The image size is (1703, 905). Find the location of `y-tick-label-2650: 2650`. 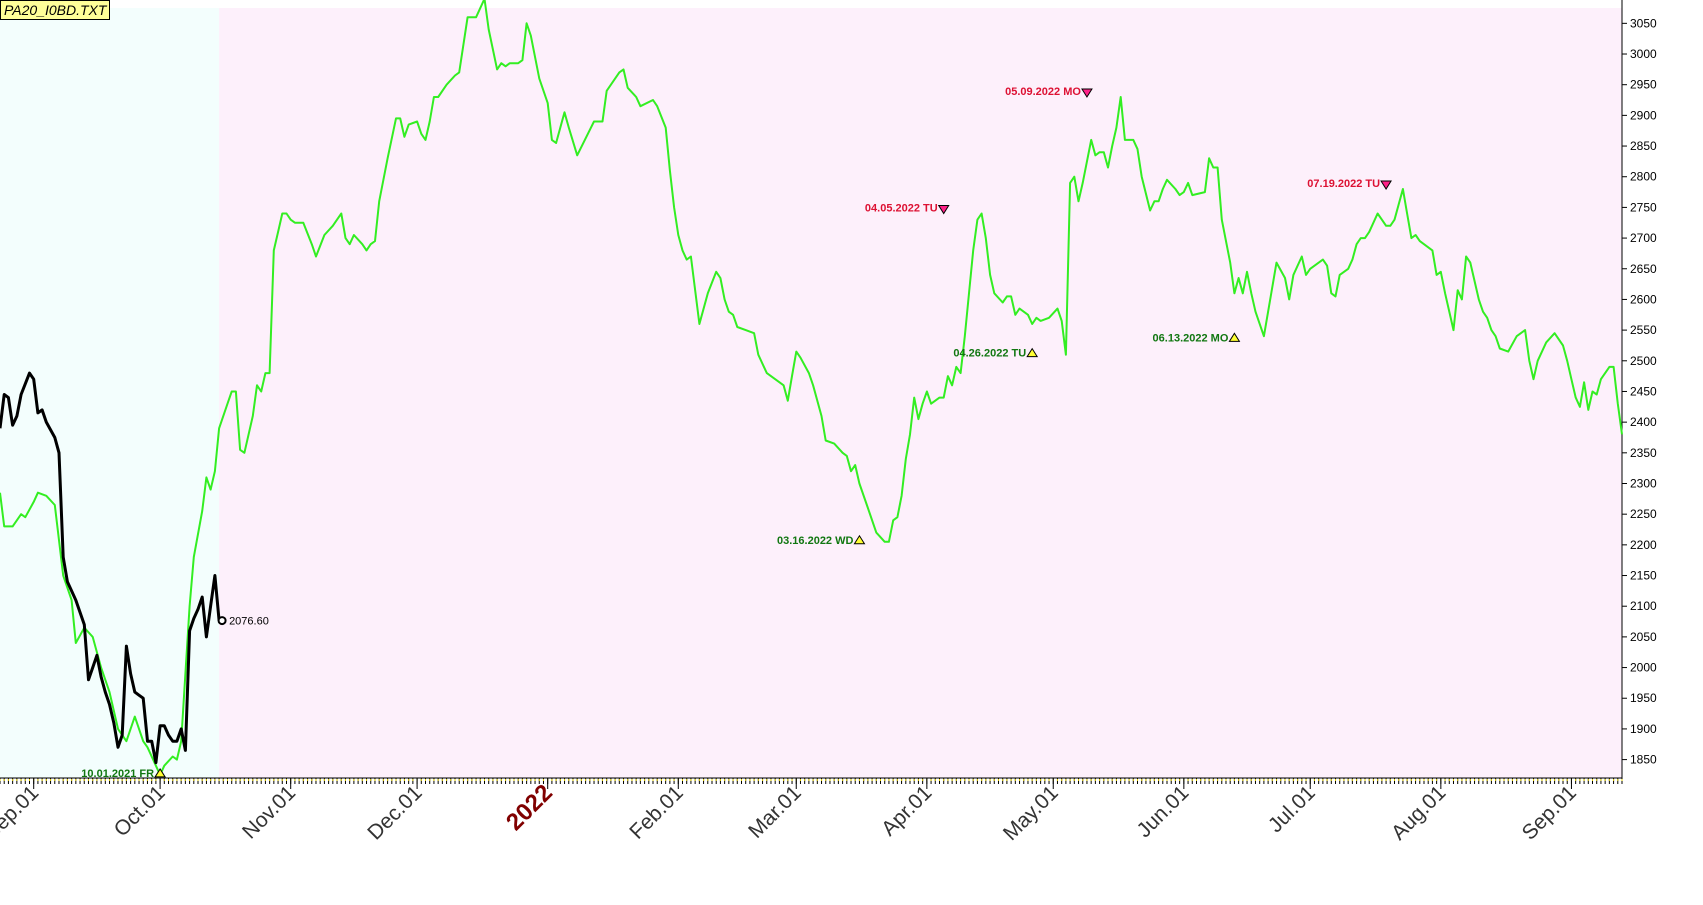

y-tick-label-2650: 2650 is located at coordinates (1643, 269).